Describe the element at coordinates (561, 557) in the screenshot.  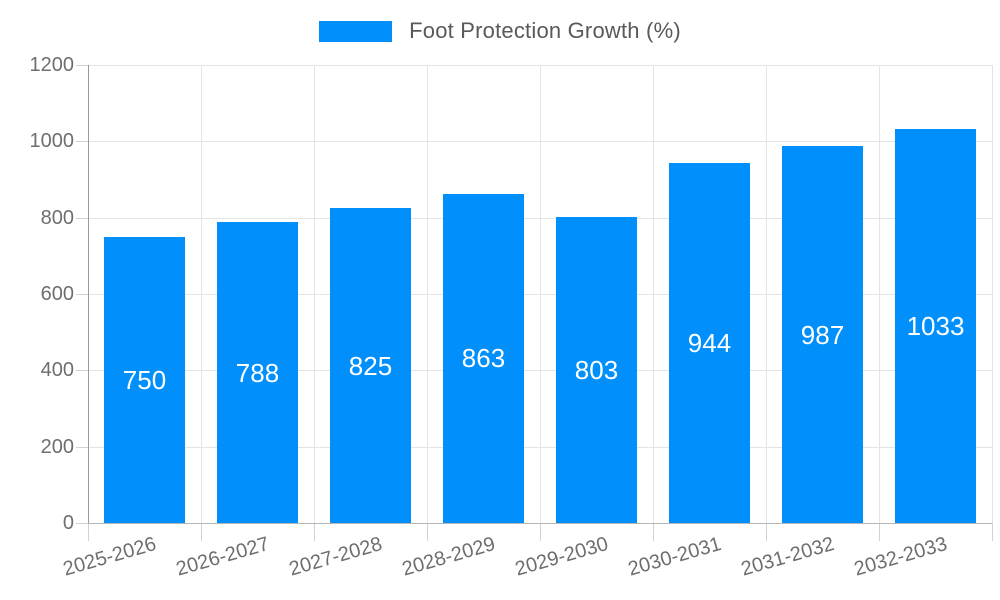
I see `x-axis-category-label: 2029-2030` at that location.